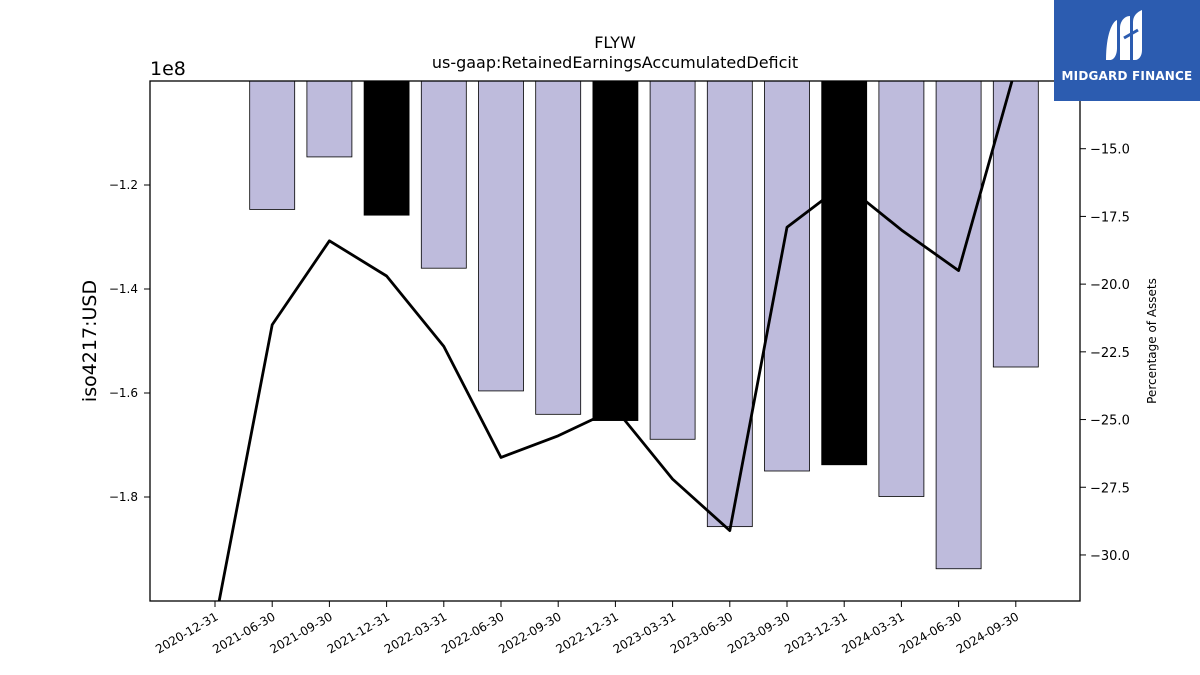  I want to click on y-tick-label: −1.6, so click(123, 393).